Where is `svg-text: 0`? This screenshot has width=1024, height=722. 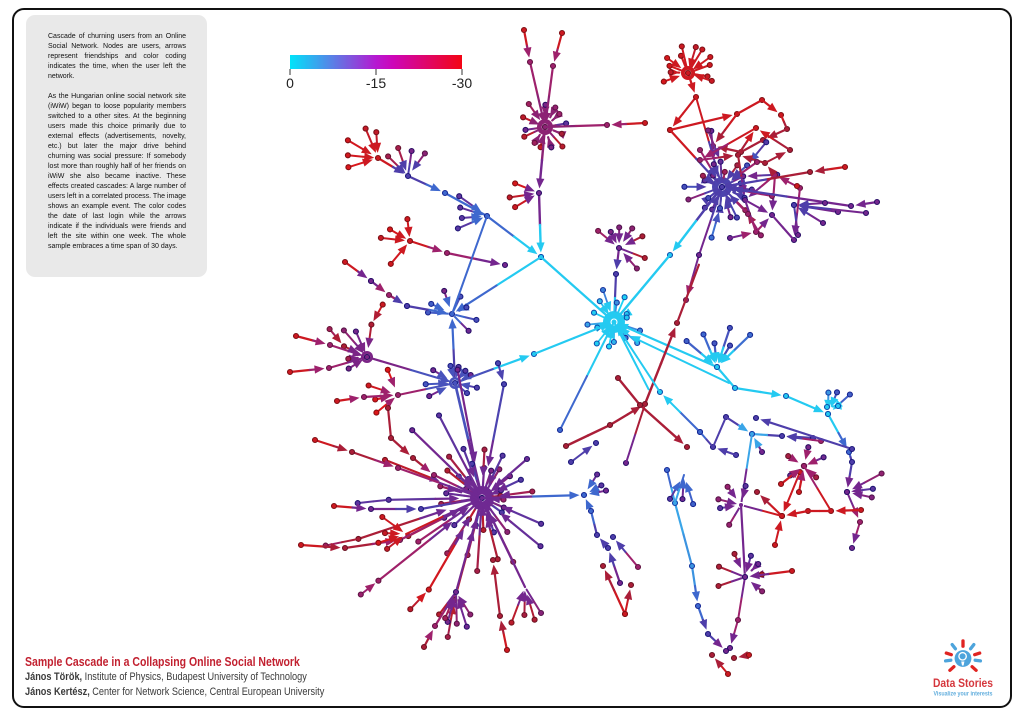
svg-text: 0 is located at coordinates (290, 83).